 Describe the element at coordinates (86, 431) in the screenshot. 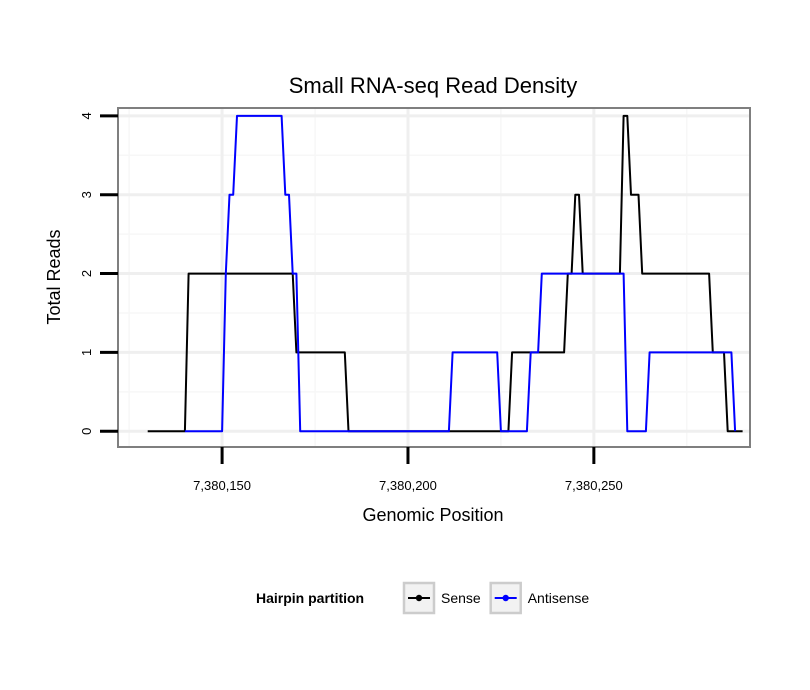

I see `y-tick-label: 0` at that location.